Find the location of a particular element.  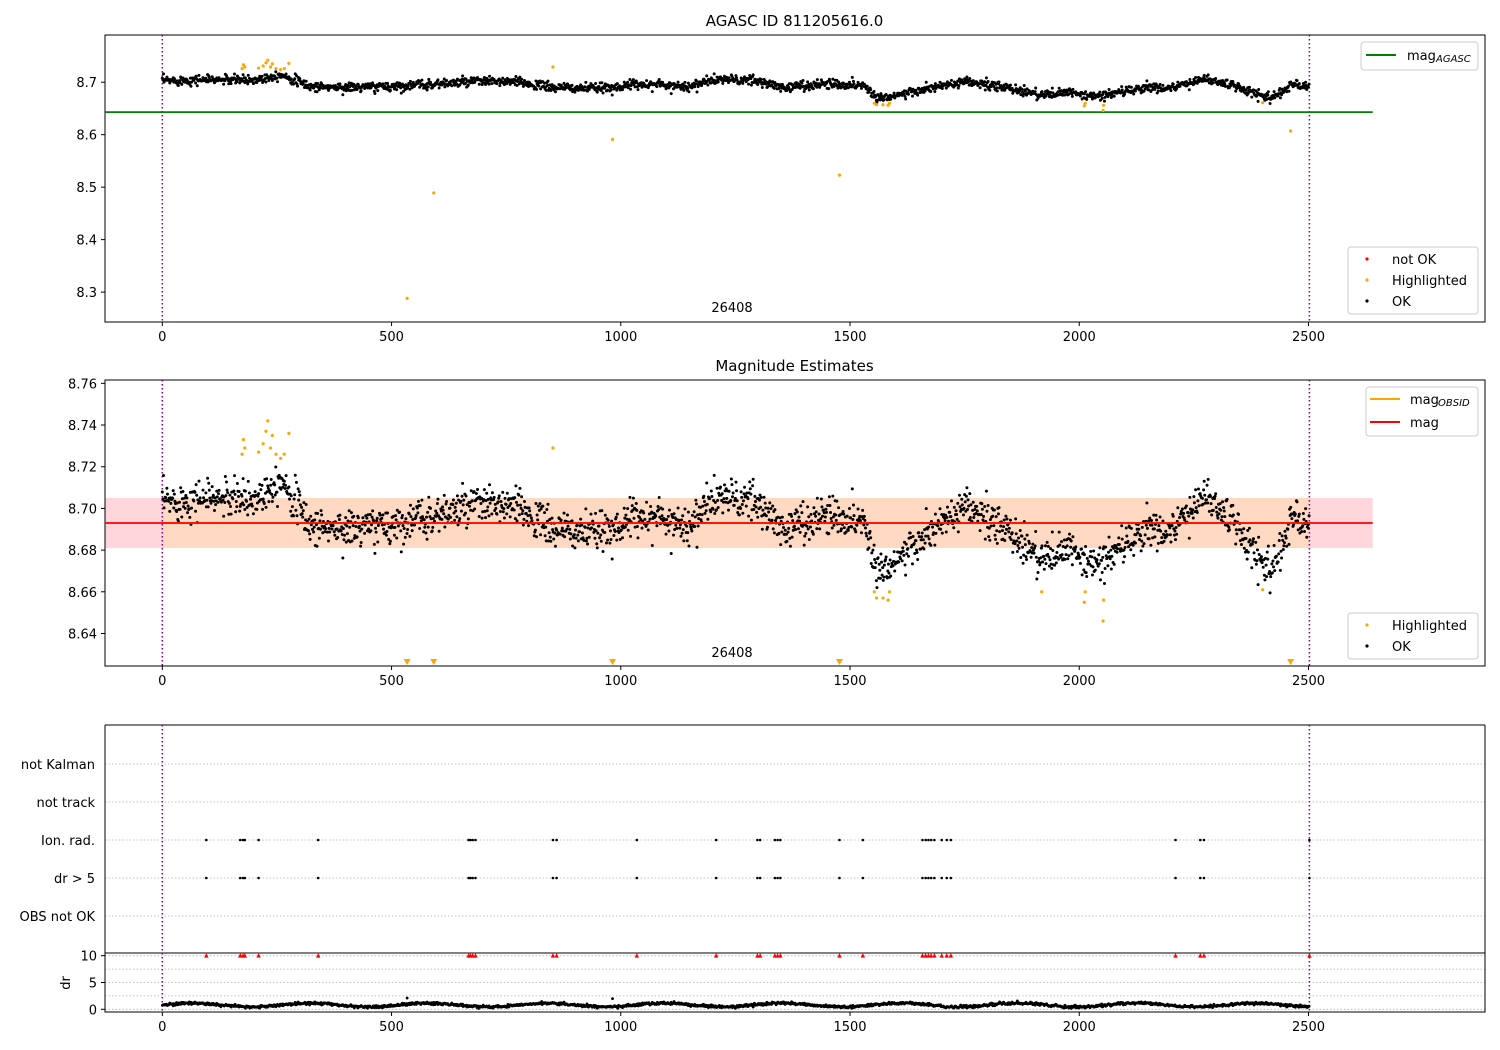

agasc-legend-label-ok: OK is located at coordinates (1401, 302).